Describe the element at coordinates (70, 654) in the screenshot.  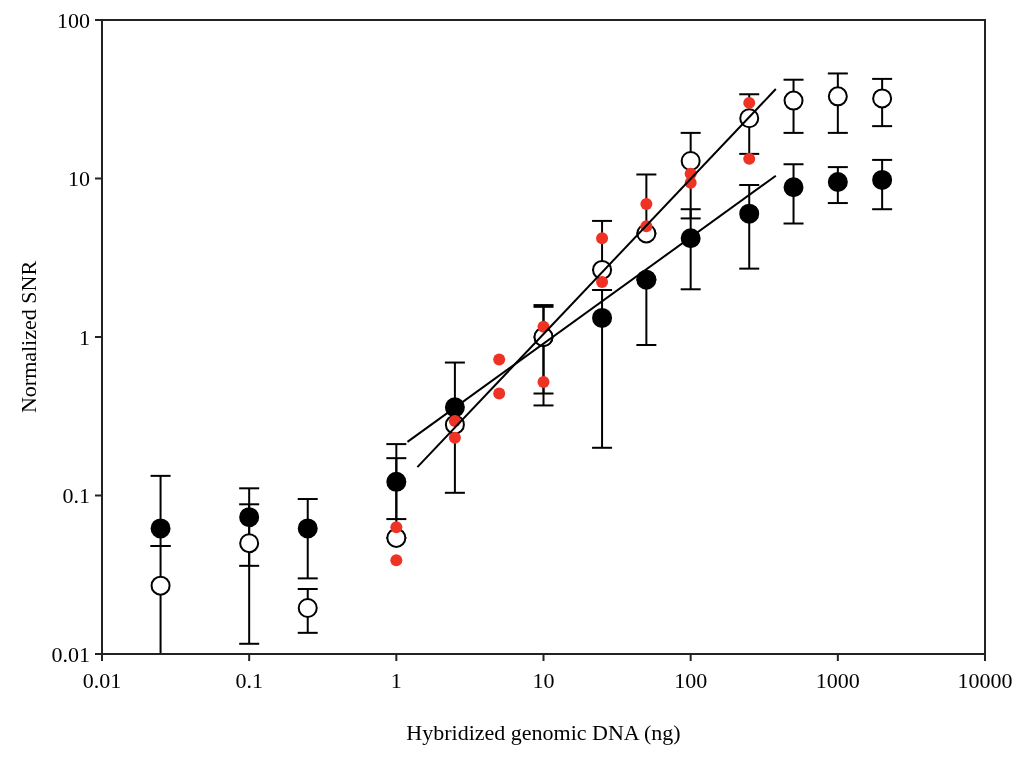
I see `y-tick-label: 0.01` at that location.